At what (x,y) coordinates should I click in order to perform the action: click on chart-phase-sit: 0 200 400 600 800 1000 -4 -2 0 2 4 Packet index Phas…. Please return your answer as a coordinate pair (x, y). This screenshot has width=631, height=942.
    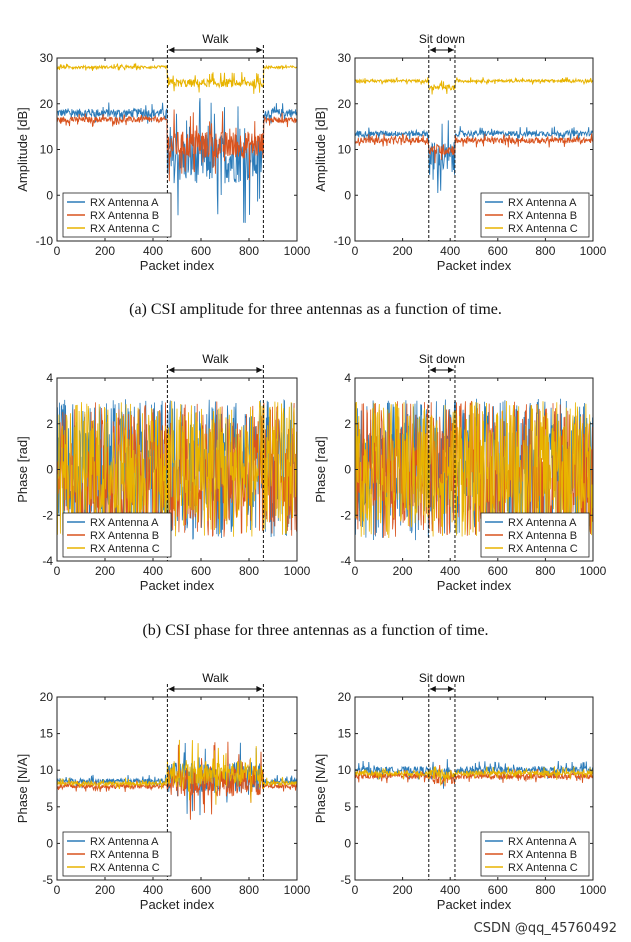
    Looking at the image, I should click on (460, 472).